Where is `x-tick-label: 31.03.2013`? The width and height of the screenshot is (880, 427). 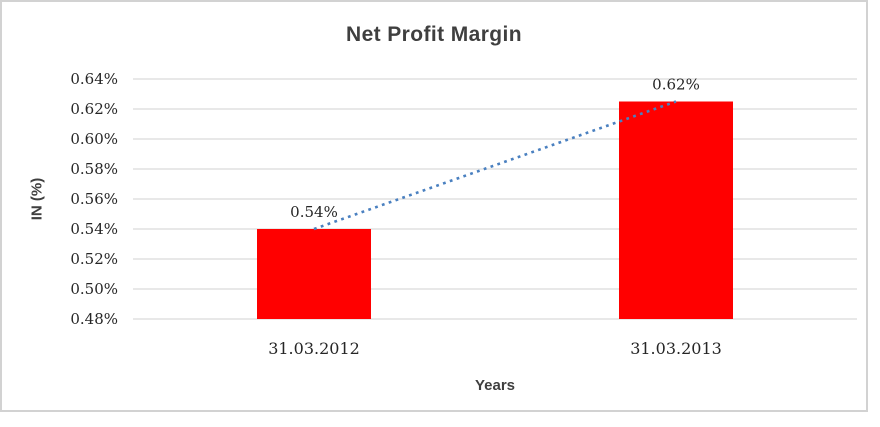 x-tick-label: 31.03.2013 is located at coordinates (676, 348).